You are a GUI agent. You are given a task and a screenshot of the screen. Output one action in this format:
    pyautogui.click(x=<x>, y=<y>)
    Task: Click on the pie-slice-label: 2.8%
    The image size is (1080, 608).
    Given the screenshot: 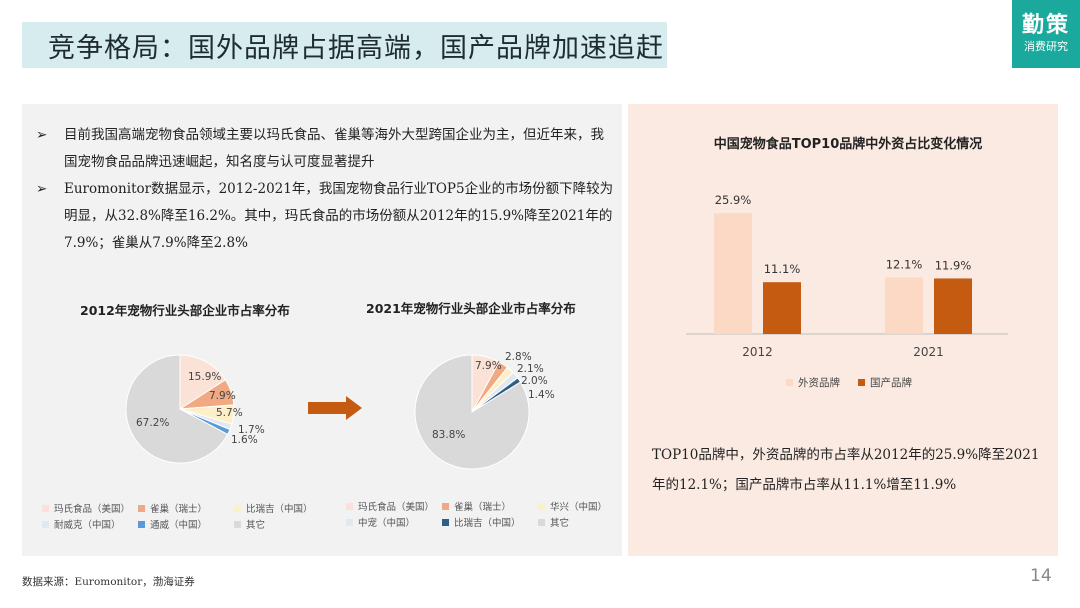 What is the action you would take?
    pyautogui.click(x=518, y=357)
    